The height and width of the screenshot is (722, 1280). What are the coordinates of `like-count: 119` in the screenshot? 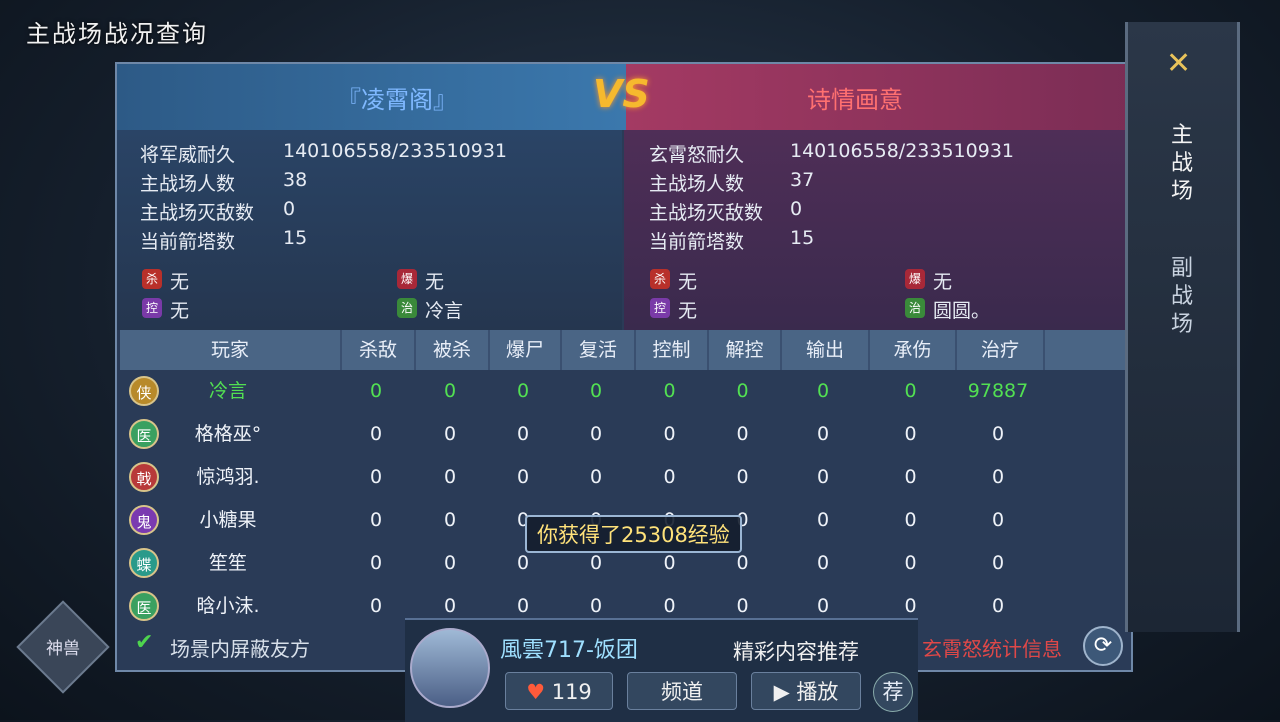 It's located at (571, 692).